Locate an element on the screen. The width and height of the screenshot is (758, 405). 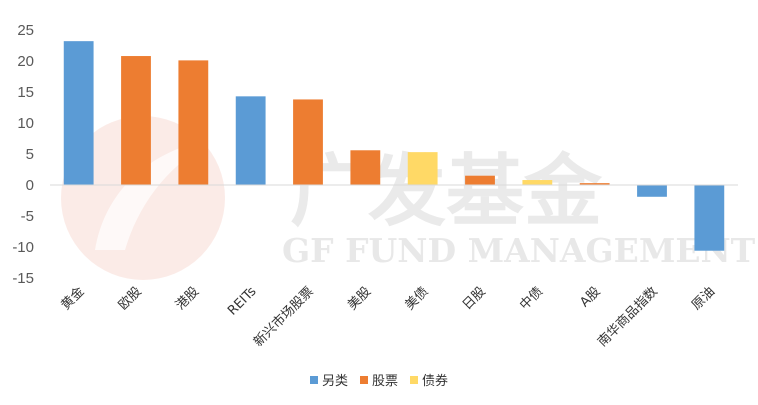
bar-A股 is located at coordinates (594, 184).